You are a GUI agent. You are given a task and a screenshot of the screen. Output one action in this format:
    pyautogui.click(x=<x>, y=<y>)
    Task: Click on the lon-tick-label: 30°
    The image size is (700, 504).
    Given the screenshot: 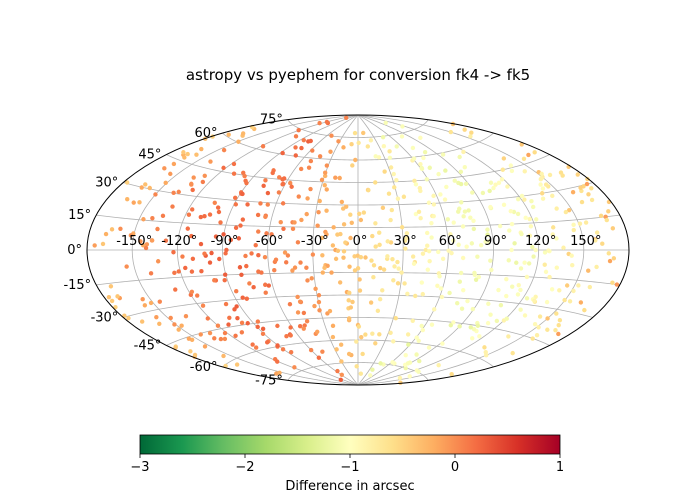 What is the action you would take?
    pyautogui.click(x=405, y=241)
    